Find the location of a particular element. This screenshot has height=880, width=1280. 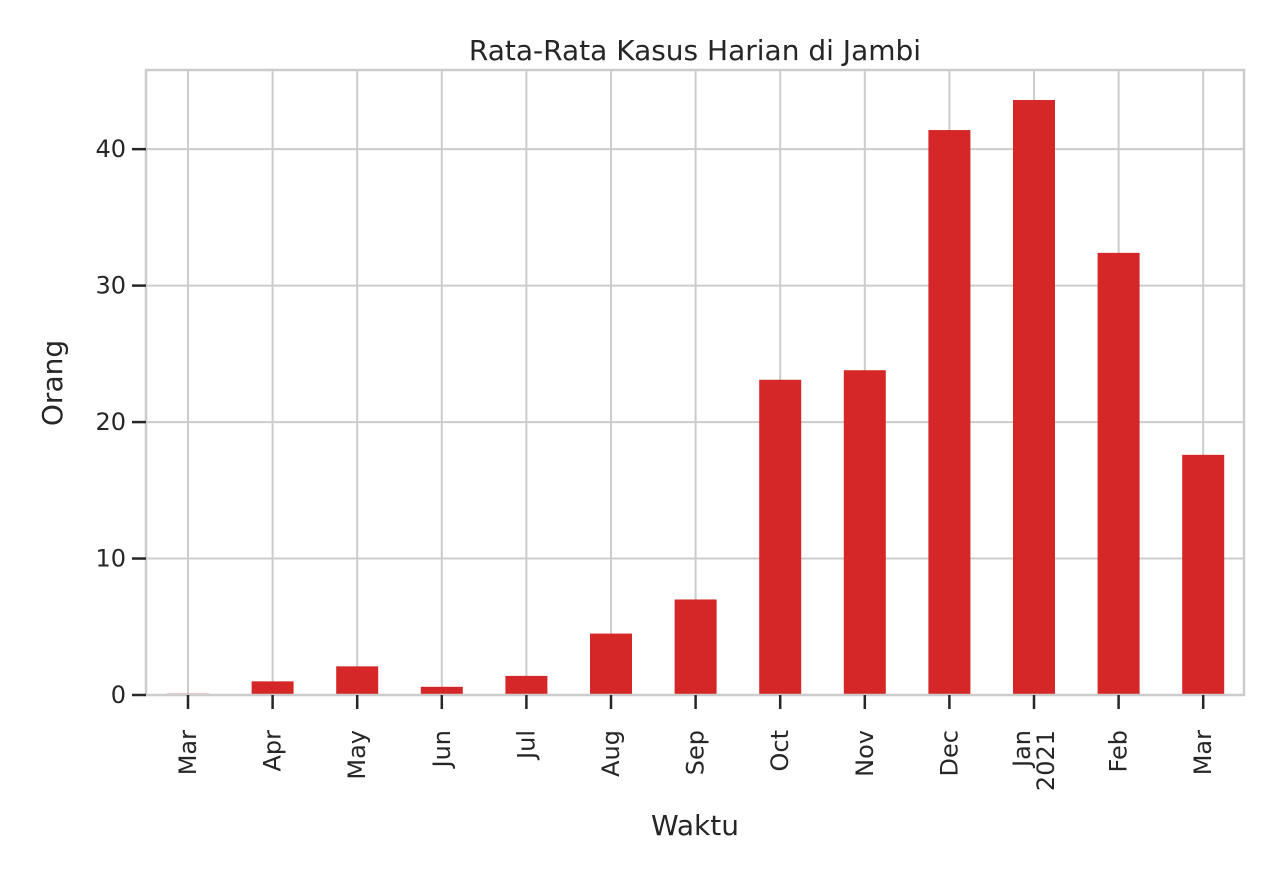

y-tick-label: 40 is located at coordinates (110, 149).